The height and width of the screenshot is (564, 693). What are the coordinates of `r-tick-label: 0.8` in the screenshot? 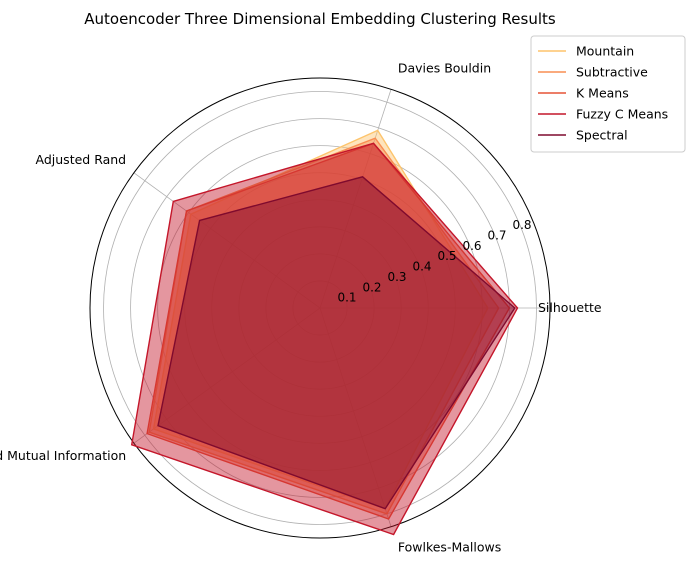 It's located at (521, 225).